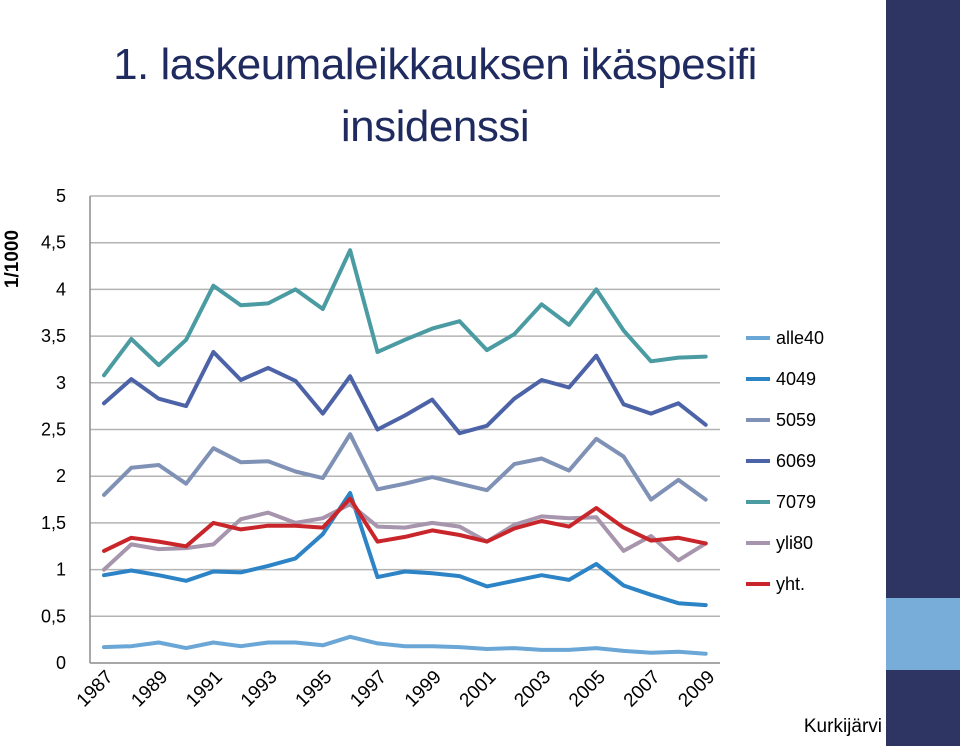  I want to click on x-tick-label: 1987, so click(95, 689).